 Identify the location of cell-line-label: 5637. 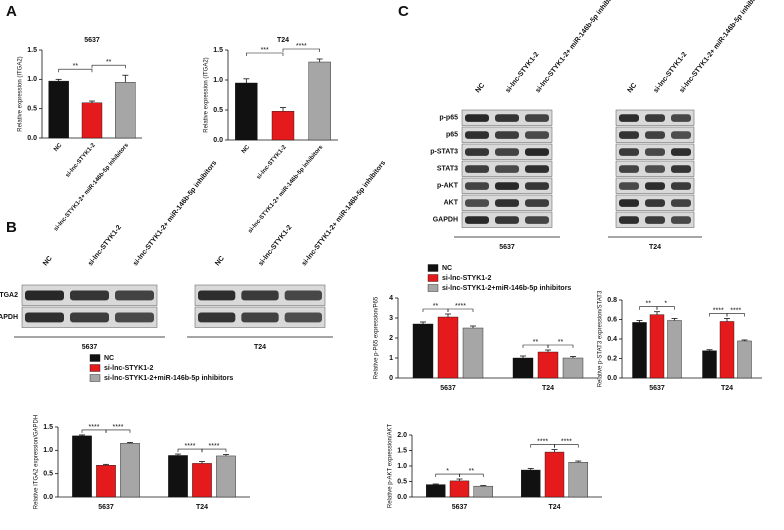
(507, 247).